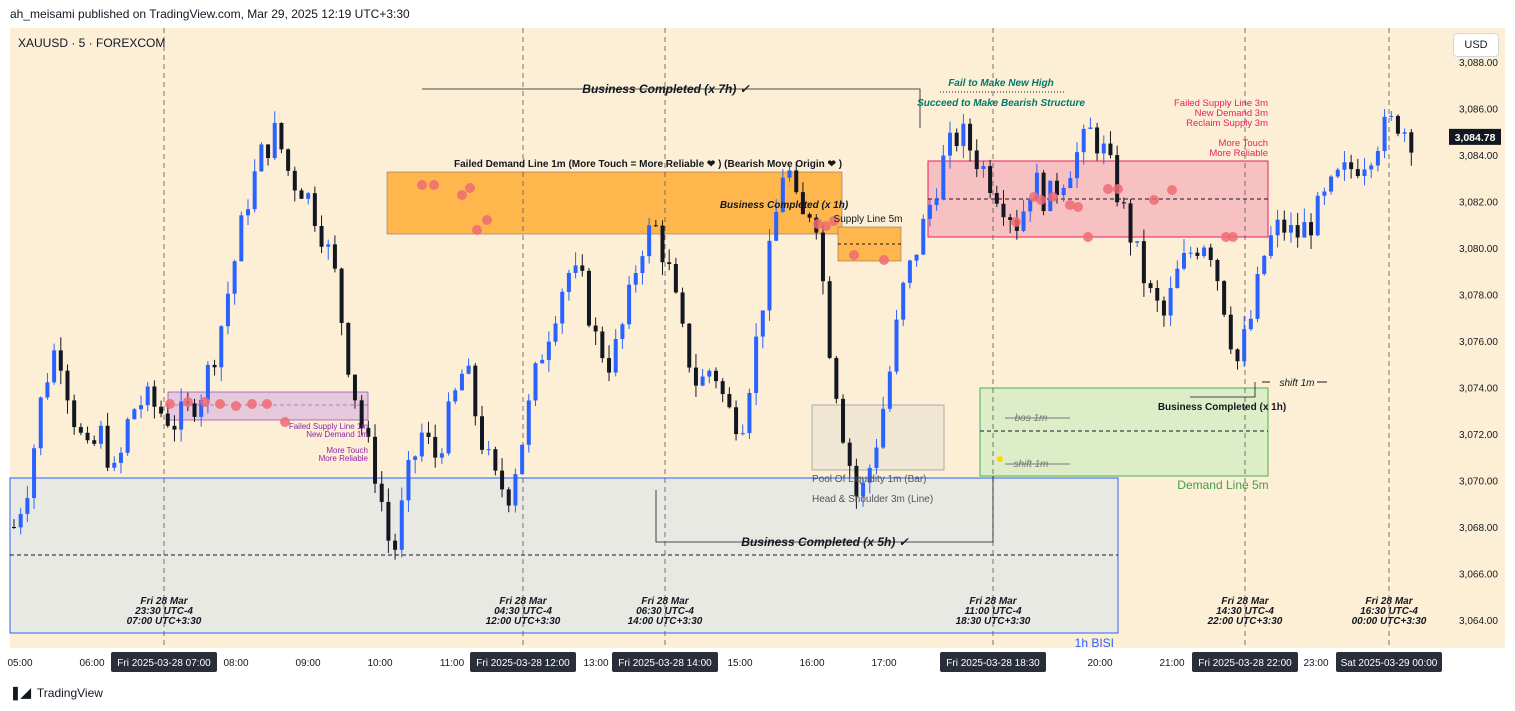  I want to click on bisi-label: 1h BISI, so click(1094, 643).